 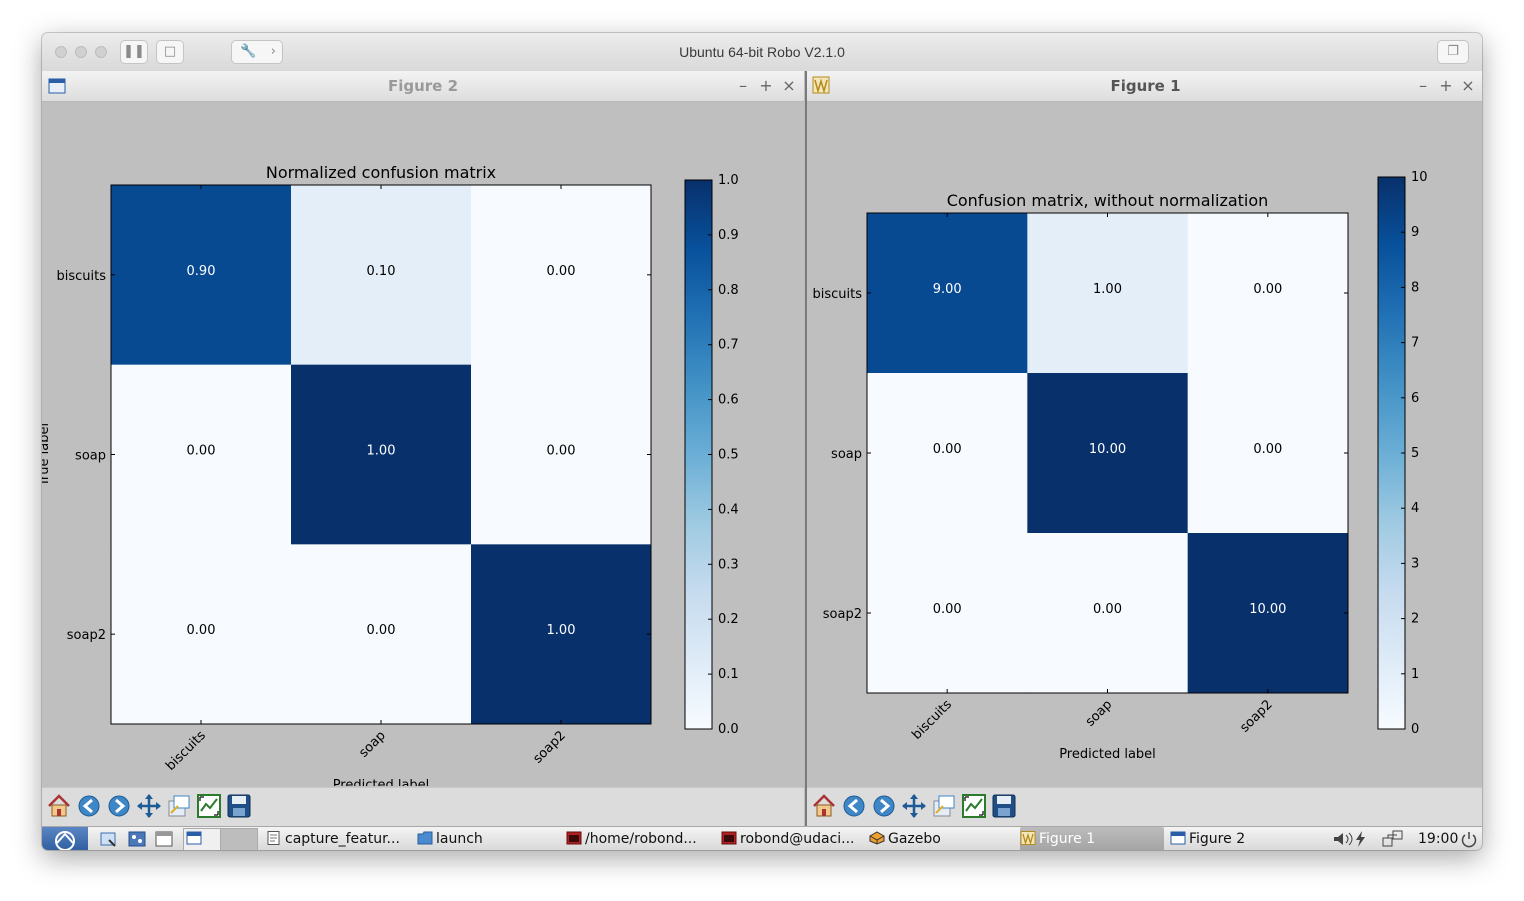 What do you see at coordinates (164, 839) in the screenshot?
I see `window-switch-icon` at bounding box center [164, 839].